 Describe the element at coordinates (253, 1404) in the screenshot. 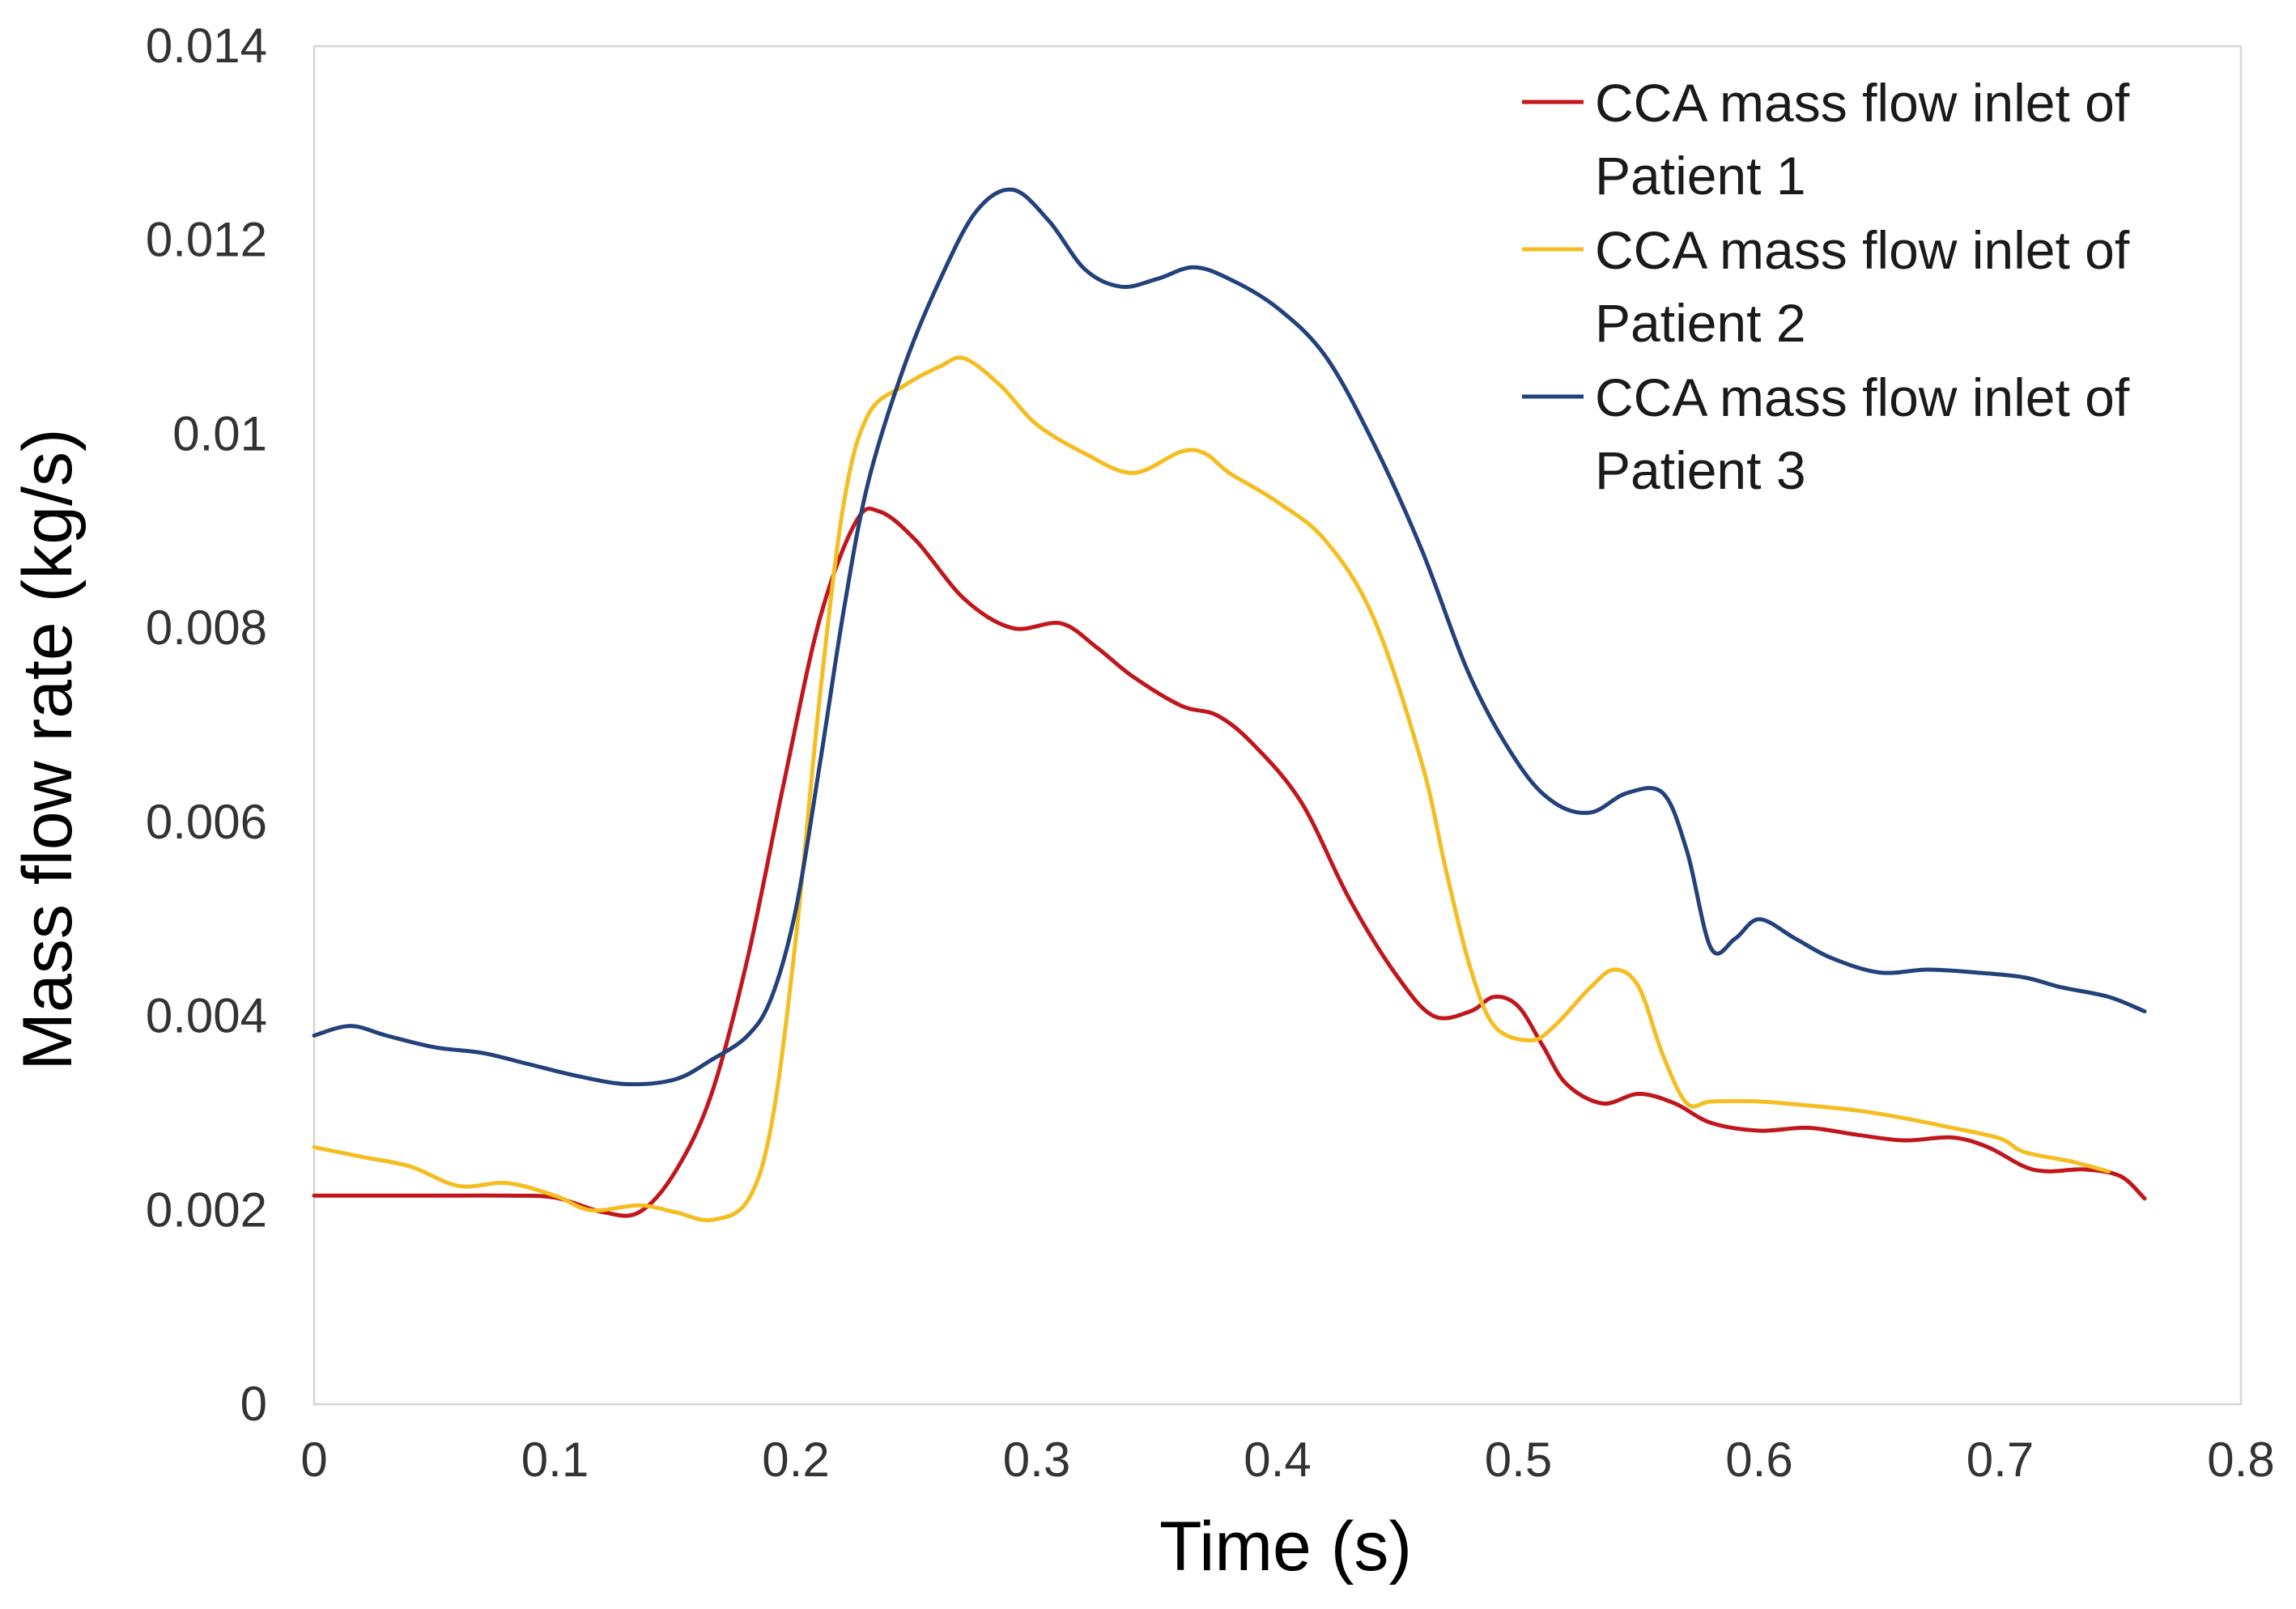

I see `y-tick-label: 0` at that location.